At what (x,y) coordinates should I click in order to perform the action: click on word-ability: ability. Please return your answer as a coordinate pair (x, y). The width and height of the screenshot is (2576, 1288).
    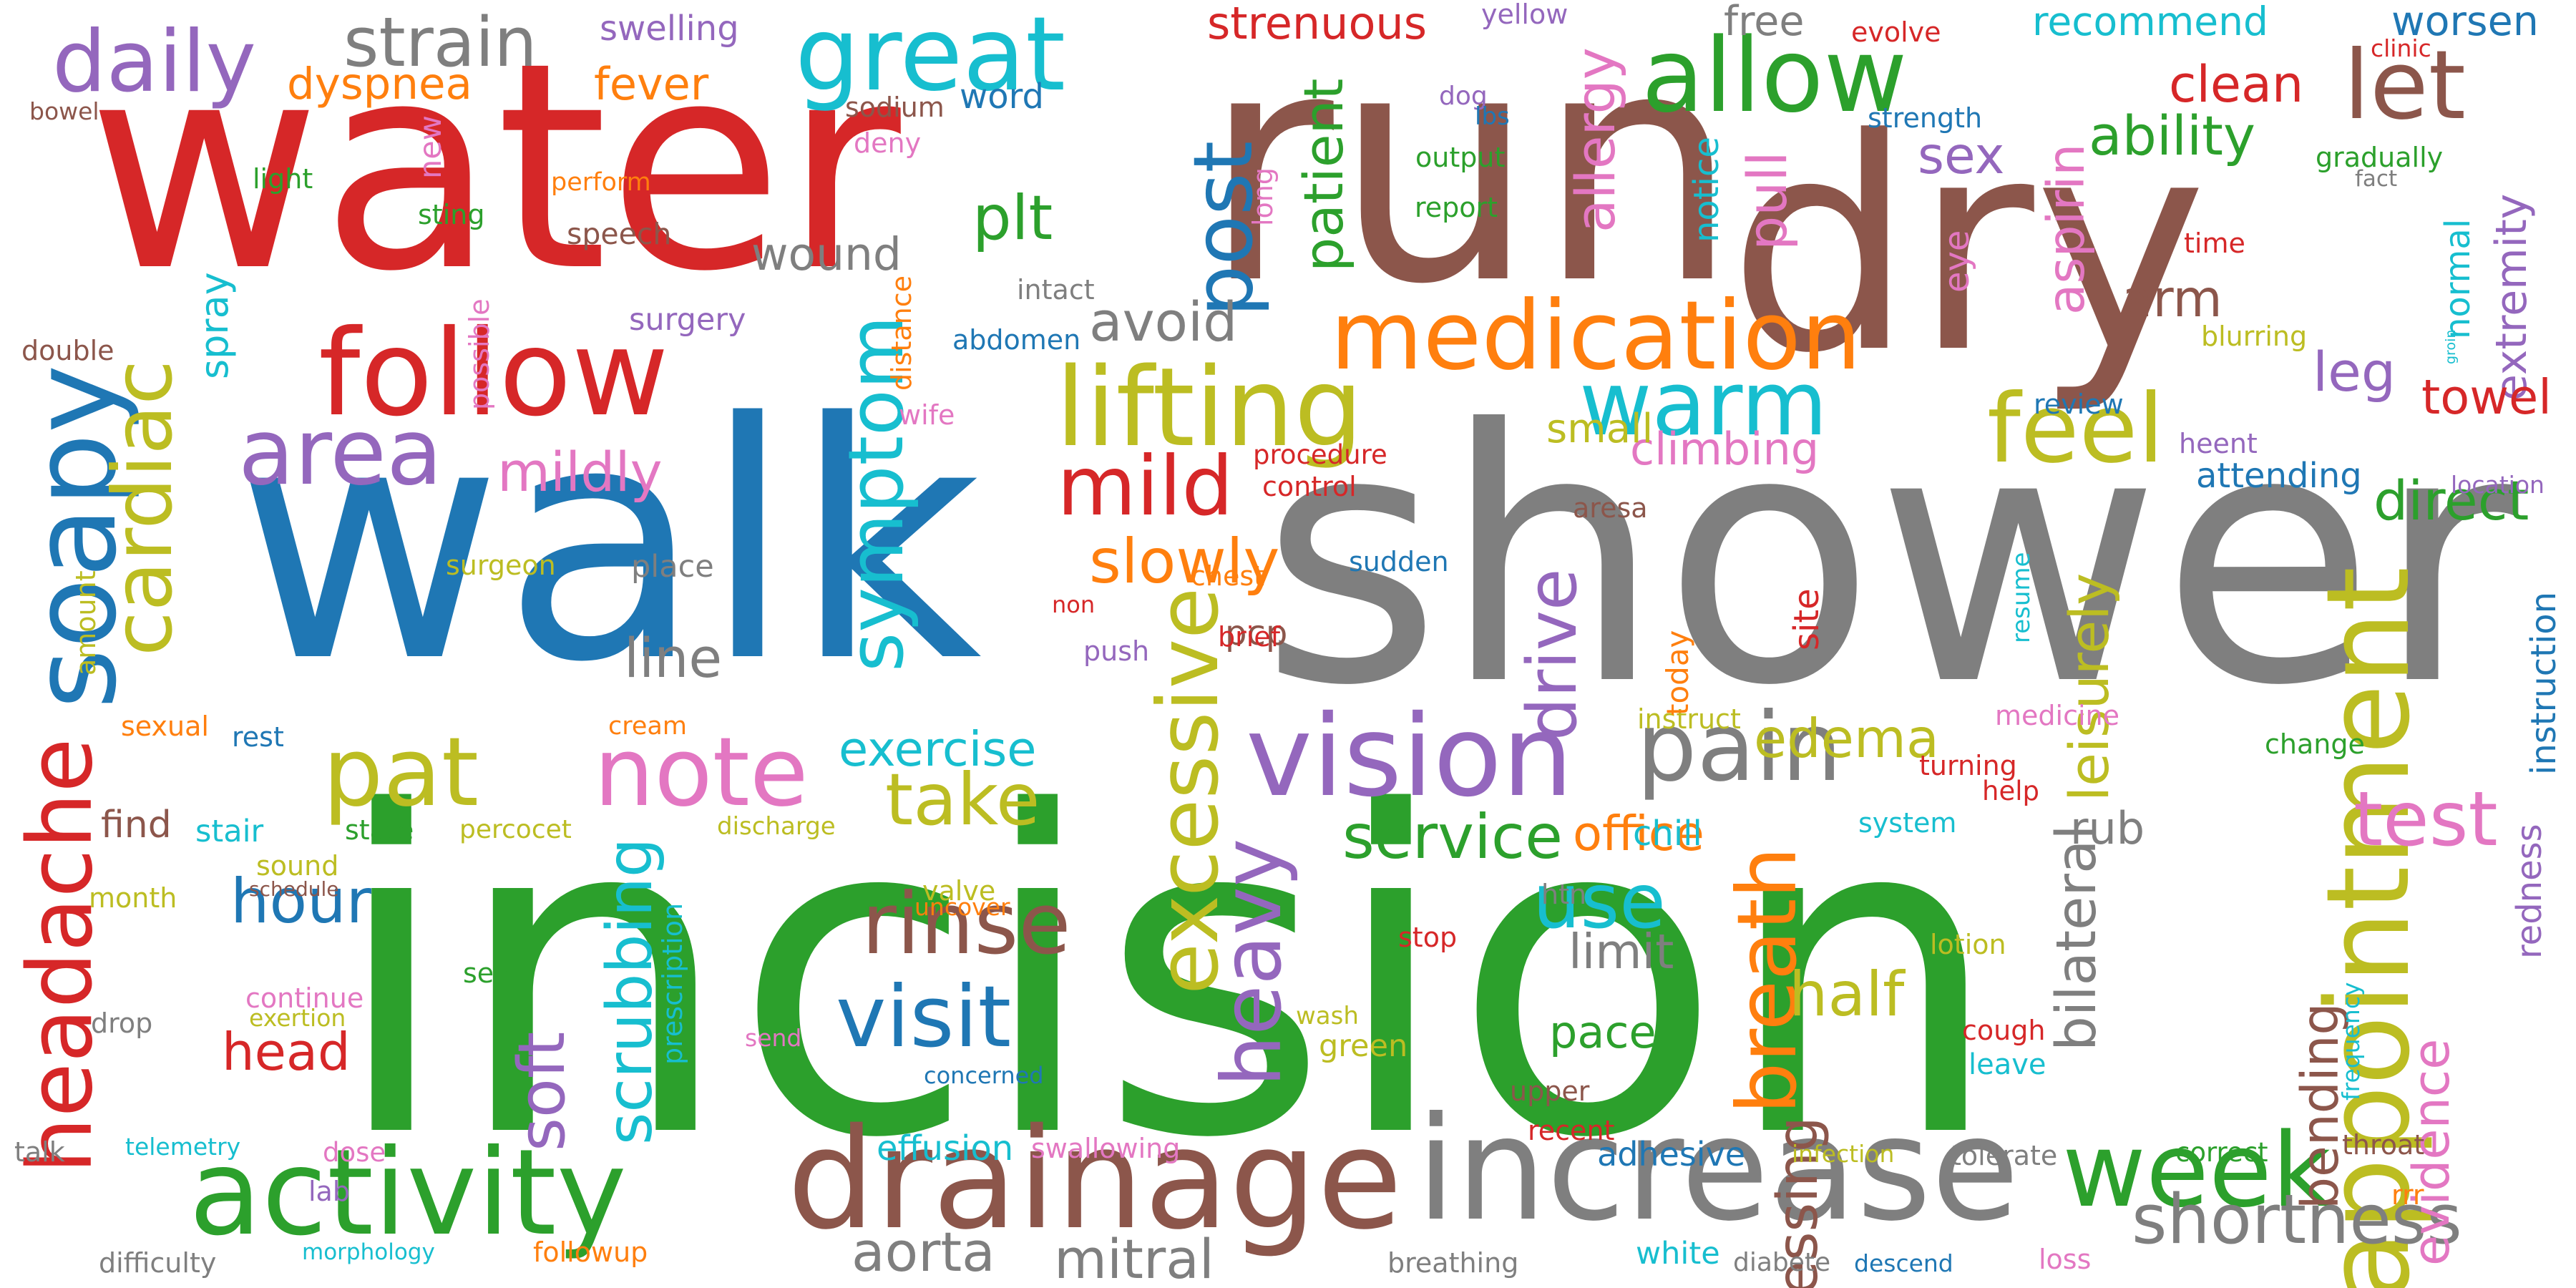
    Looking at the image, I should click on (2172, 135).